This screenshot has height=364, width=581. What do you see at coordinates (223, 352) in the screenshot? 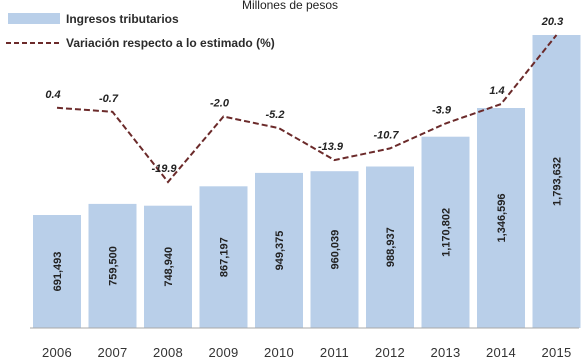
I see `x-tick-label: 2009` at bounding box center [223, 352].